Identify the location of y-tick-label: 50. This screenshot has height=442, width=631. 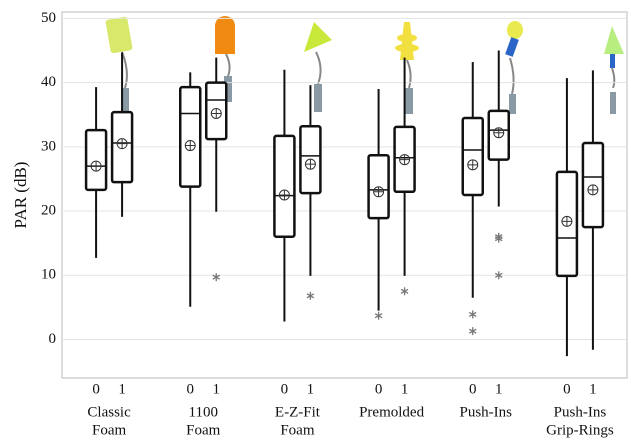
(48, 18).